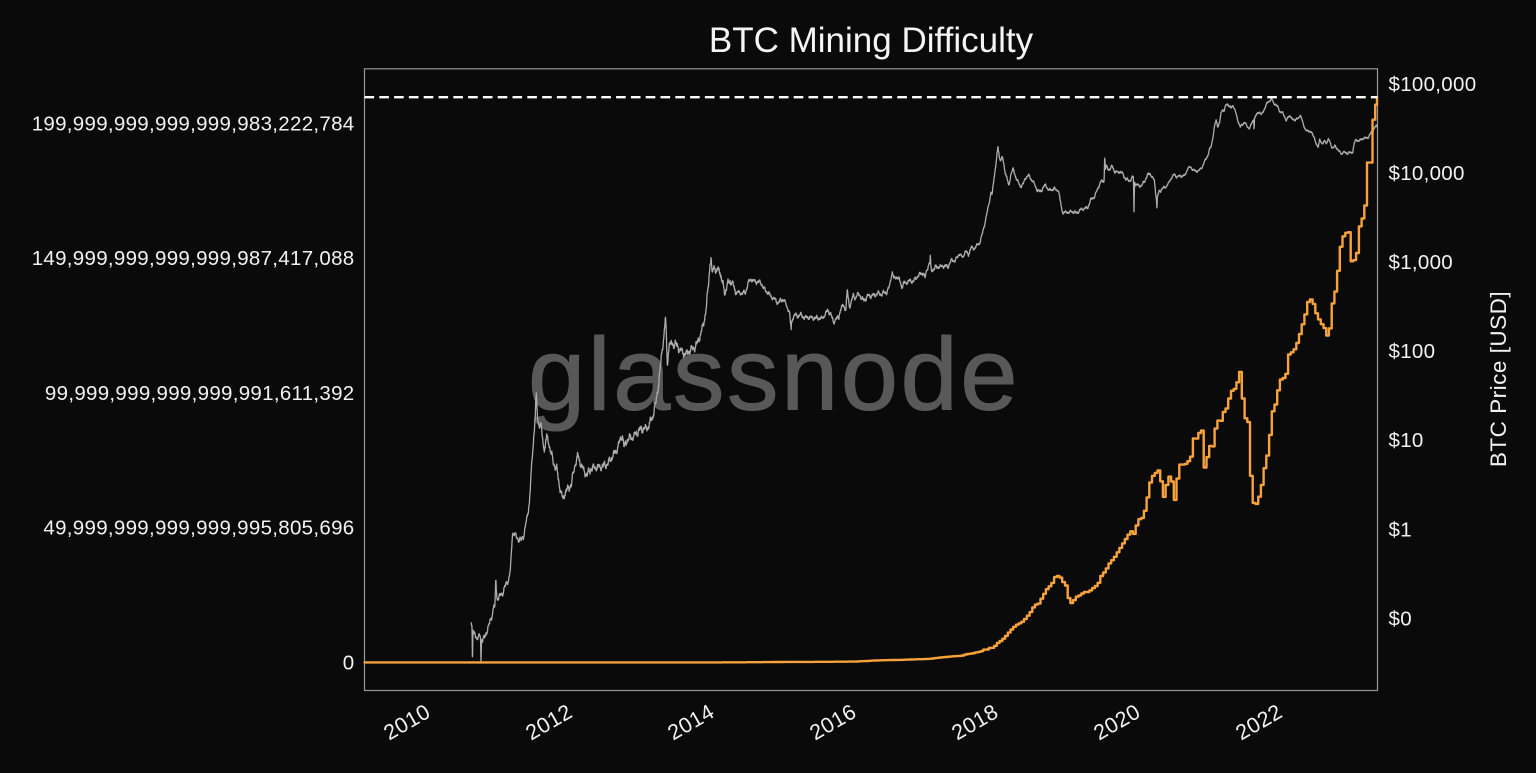 Image resolution: width=1536 pixels, height=773 pixels. Describe the element at coordinates (193, 258) in the screenshot. I see `svg-text:149,999,999,999,999,987,417,08: 149,999,999,999,999,987,417,088` at that location.